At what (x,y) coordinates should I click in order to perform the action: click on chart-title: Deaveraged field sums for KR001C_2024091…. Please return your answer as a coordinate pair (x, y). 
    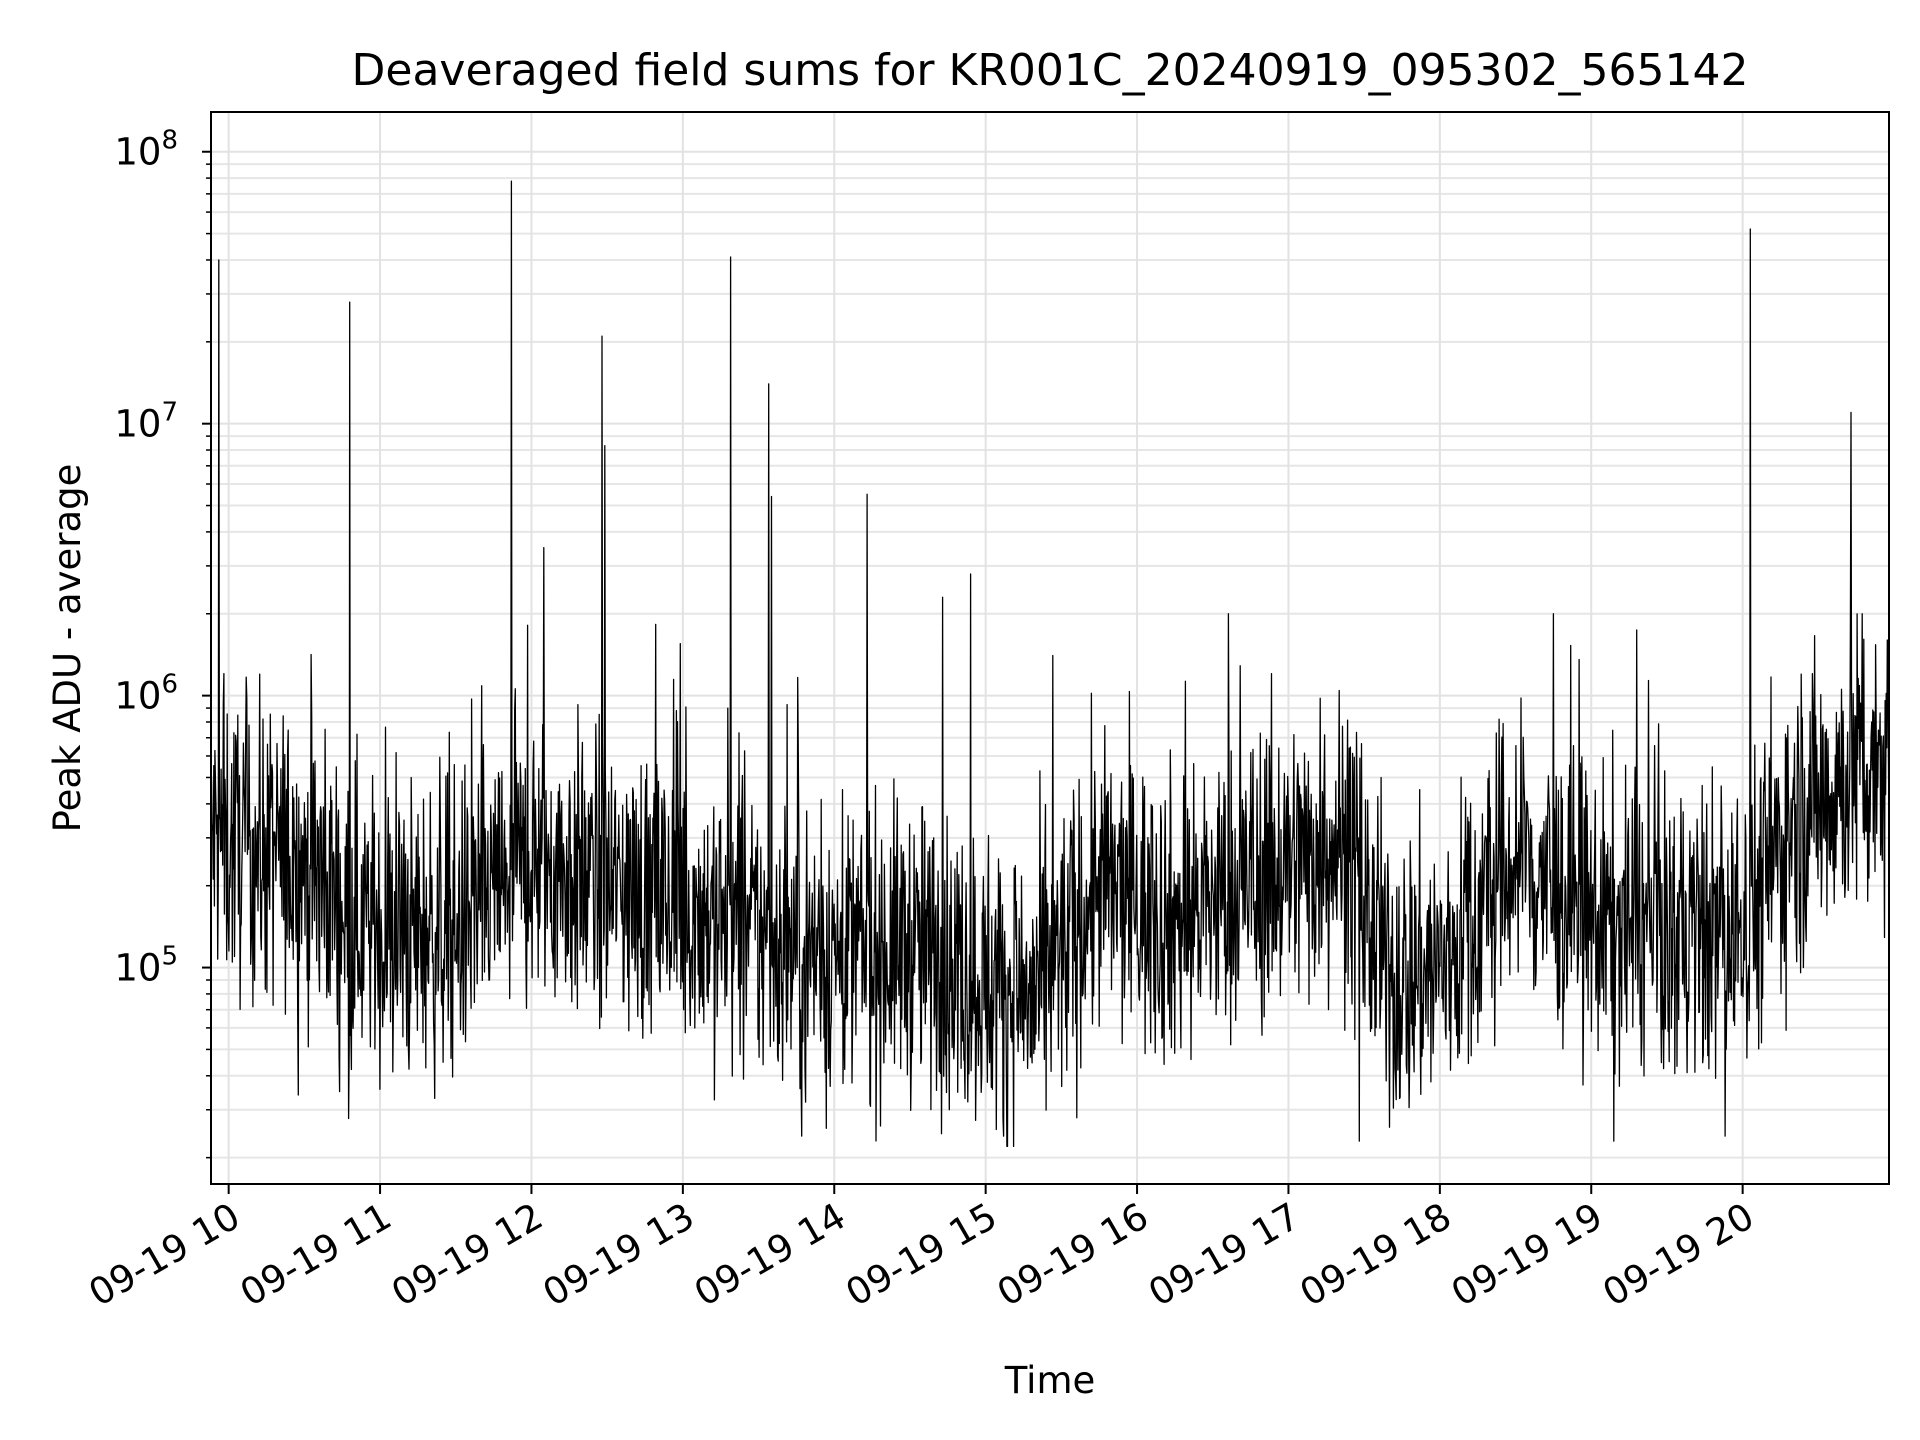
    Looking at the image, I should click on (1050, 70).